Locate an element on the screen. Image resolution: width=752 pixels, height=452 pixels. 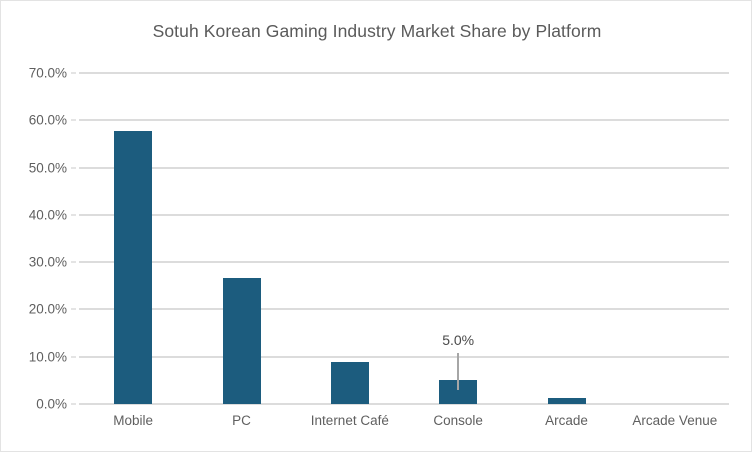
y-axis-tick-label: 0.0% is located at coordinates (51, 404).